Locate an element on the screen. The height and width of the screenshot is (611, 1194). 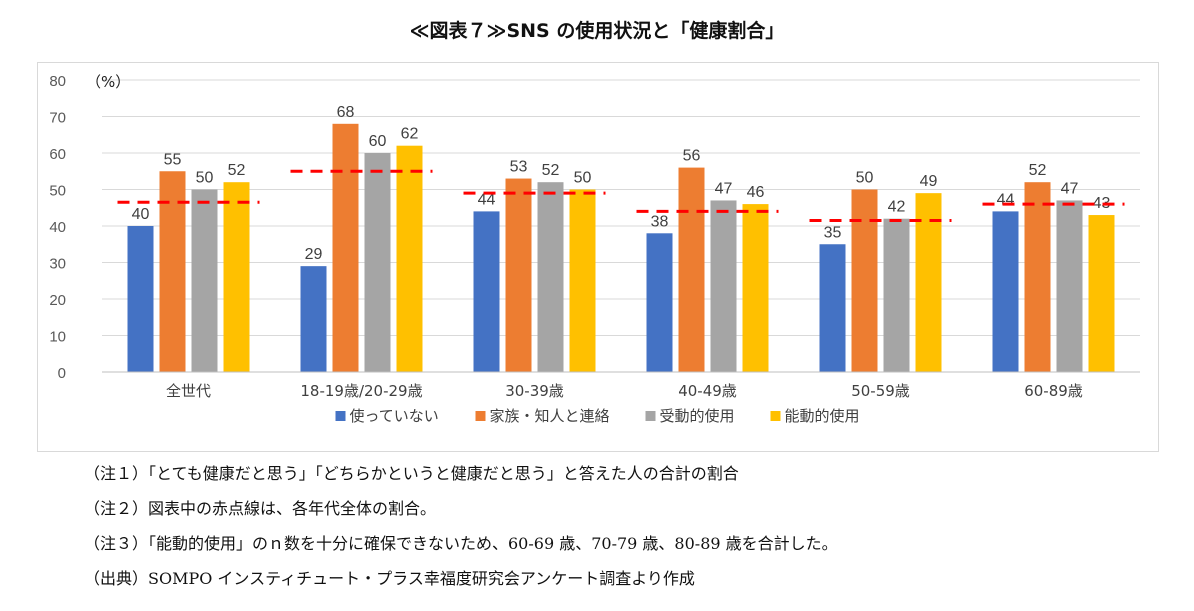
data-label: 55 is located at coordinates (173, 159).